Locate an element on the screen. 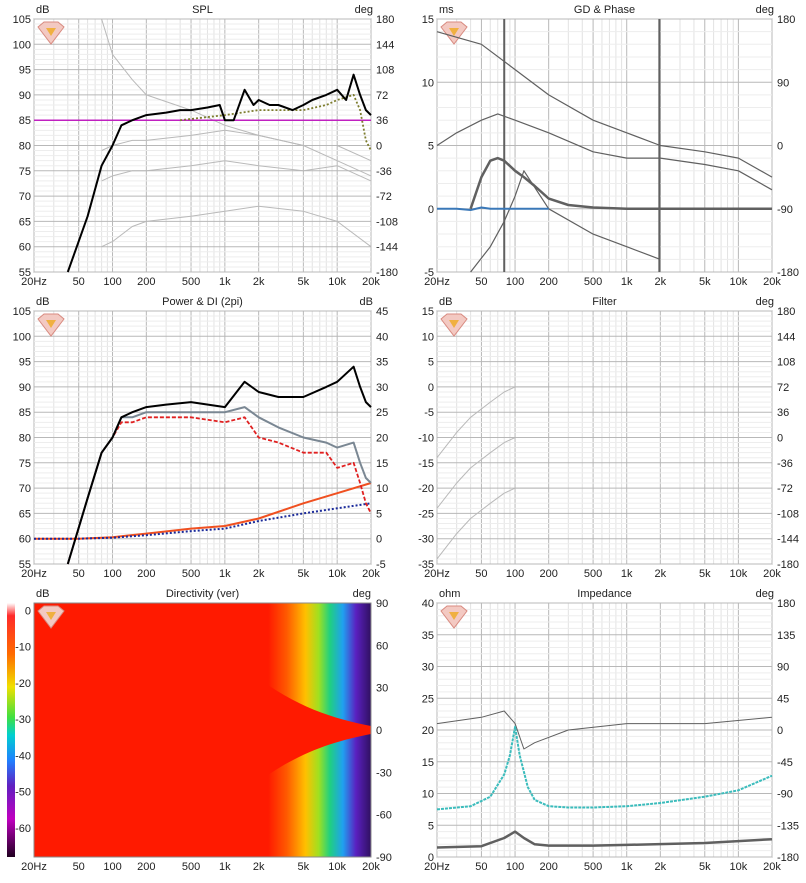 Image resolution: width=806 pixels, height=883 pixels. panel-title: Impedance is located at coordinates (604, 594).